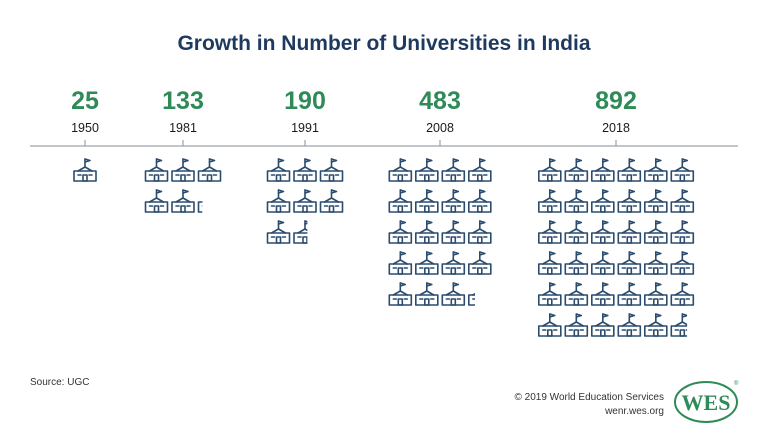  I want to click on wes-logo-text: WES, so click(706, 402).